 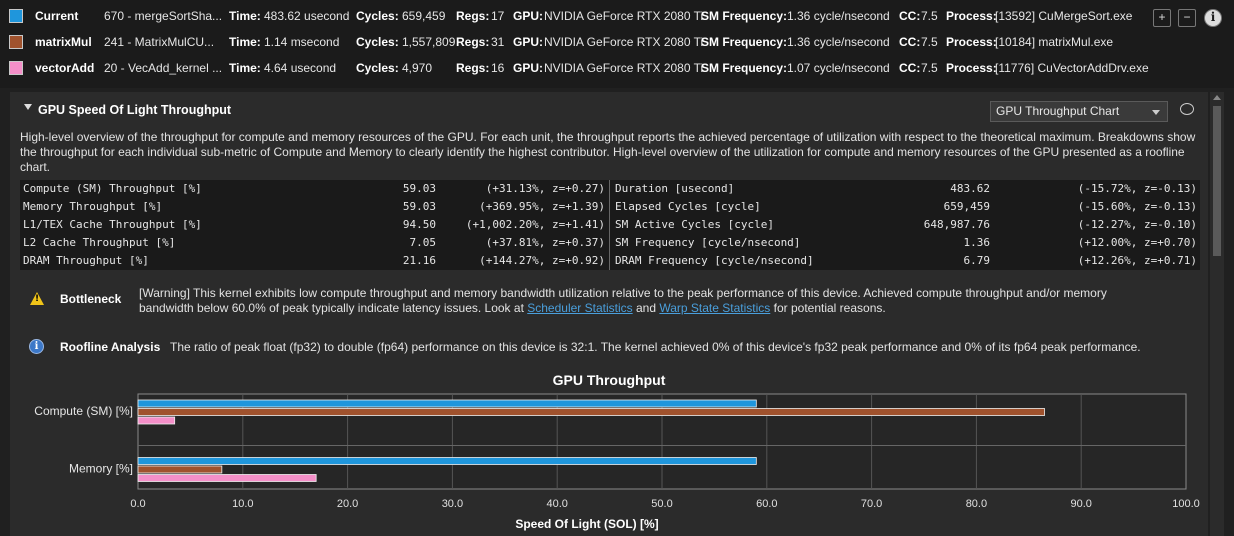 I want to click on metric-name: Memory Throughput [%], so click(x=93, y=206).